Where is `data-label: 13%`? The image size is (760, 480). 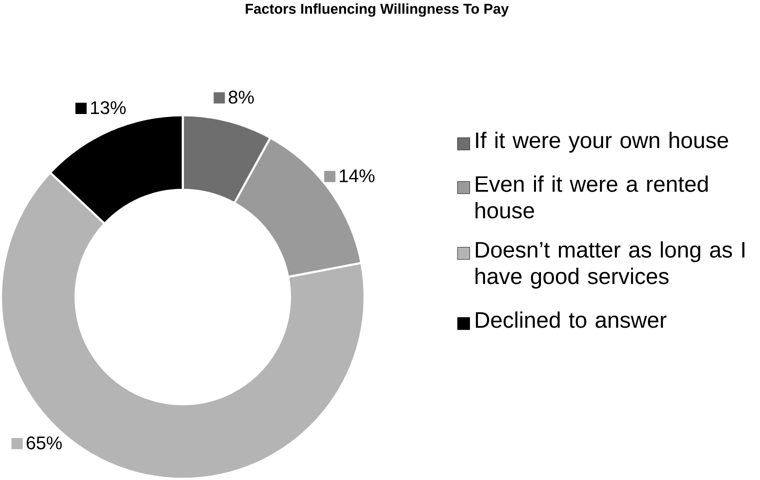 data-label: 13% is located at coordinates (108, 107).